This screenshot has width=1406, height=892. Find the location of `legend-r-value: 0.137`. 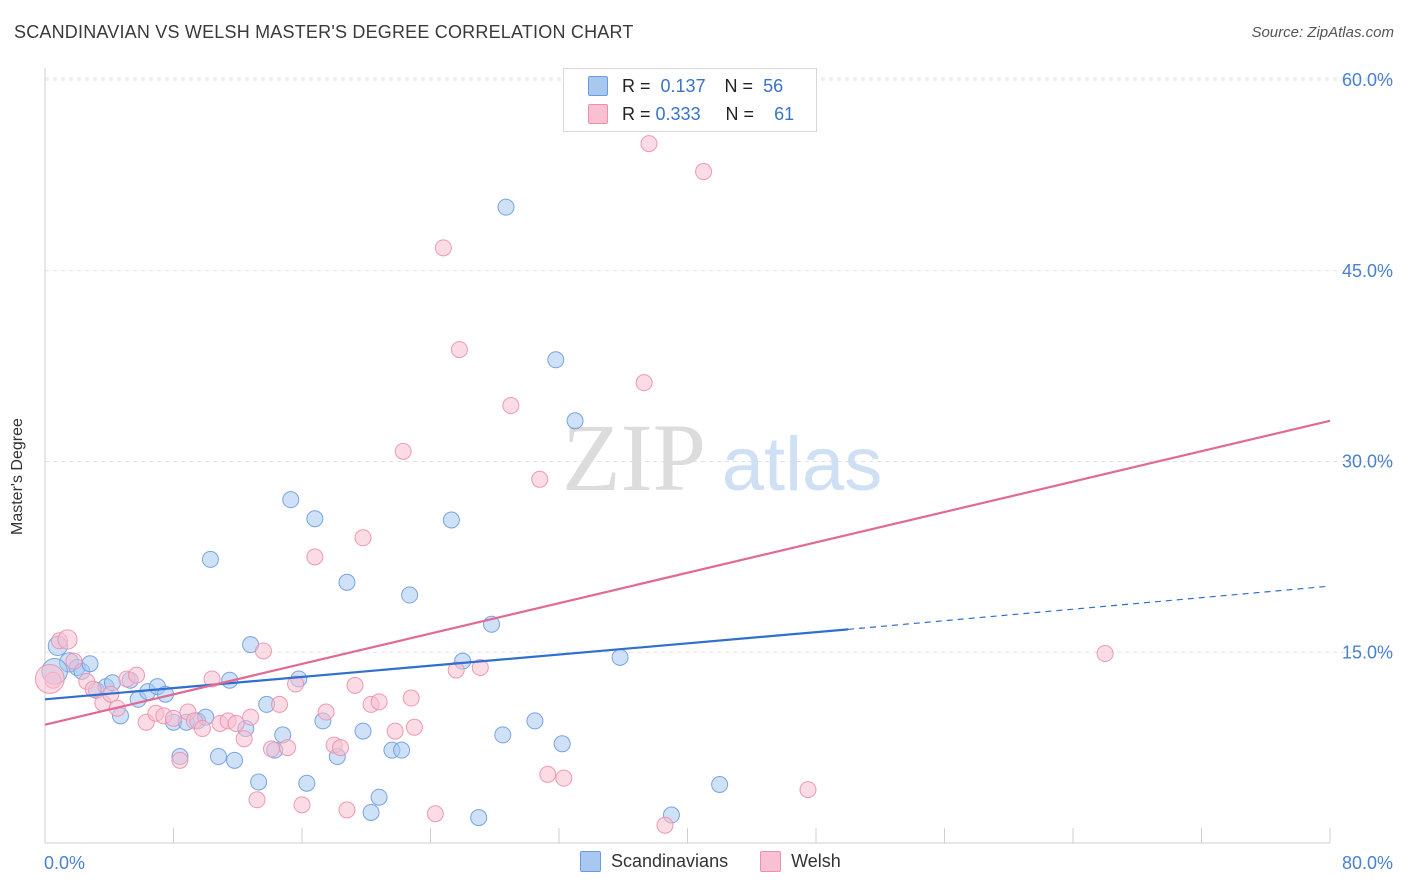

legend-r-value: 0.137 is located at coordinates (683, 85).